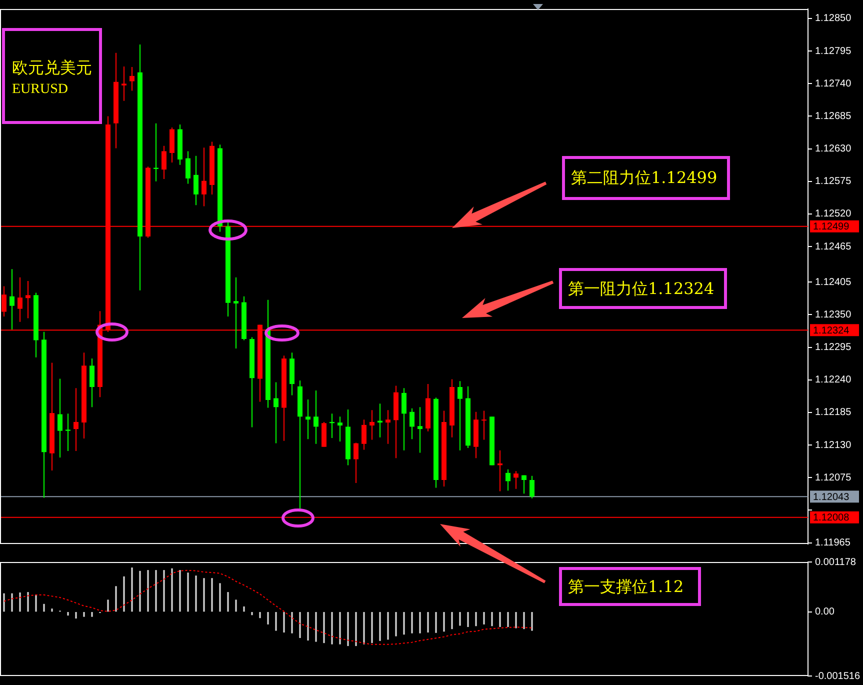 The height and width of the screenshot is (685, 863). What do you see at coordinates (833, 412) in the screenshot?
I see `y-tick-label: 1.12185` at bounding box center [833, 412].